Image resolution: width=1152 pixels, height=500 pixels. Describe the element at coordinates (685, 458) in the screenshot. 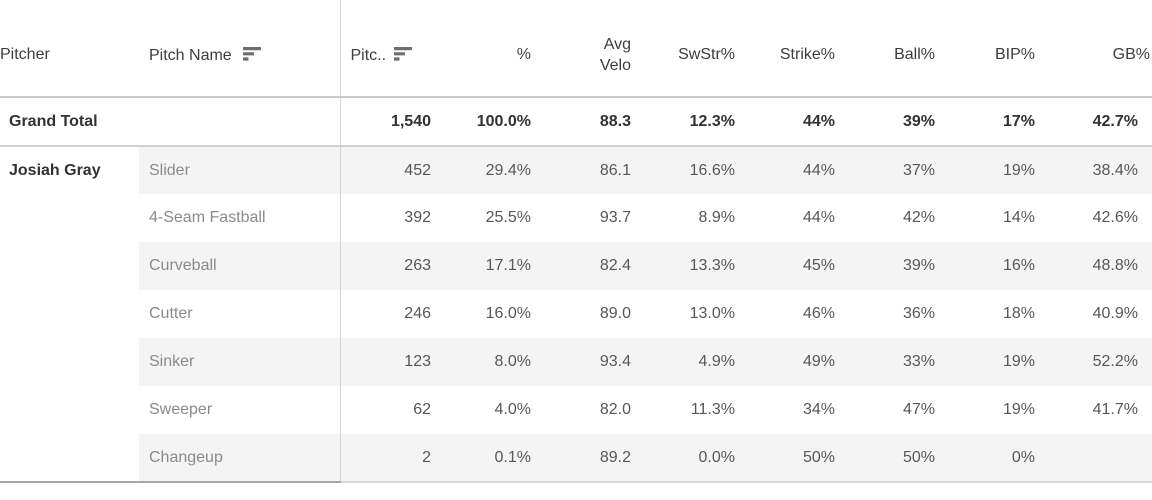

I see `swstr-cell: 0.0%` at that location.